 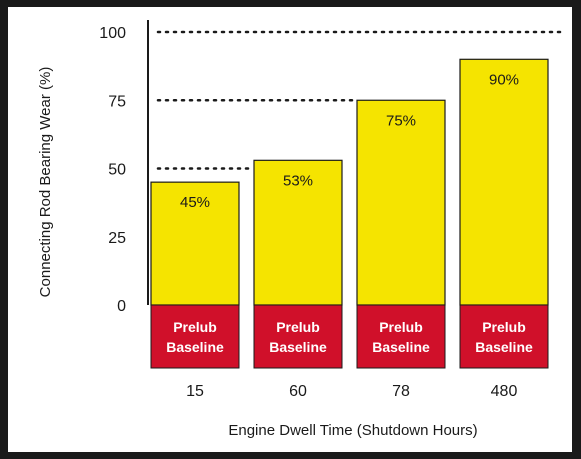 What do you see at coordinates (195, 391) in the screenshot?
I see `x-tick-label: 15` at bounding box center [195, 391].